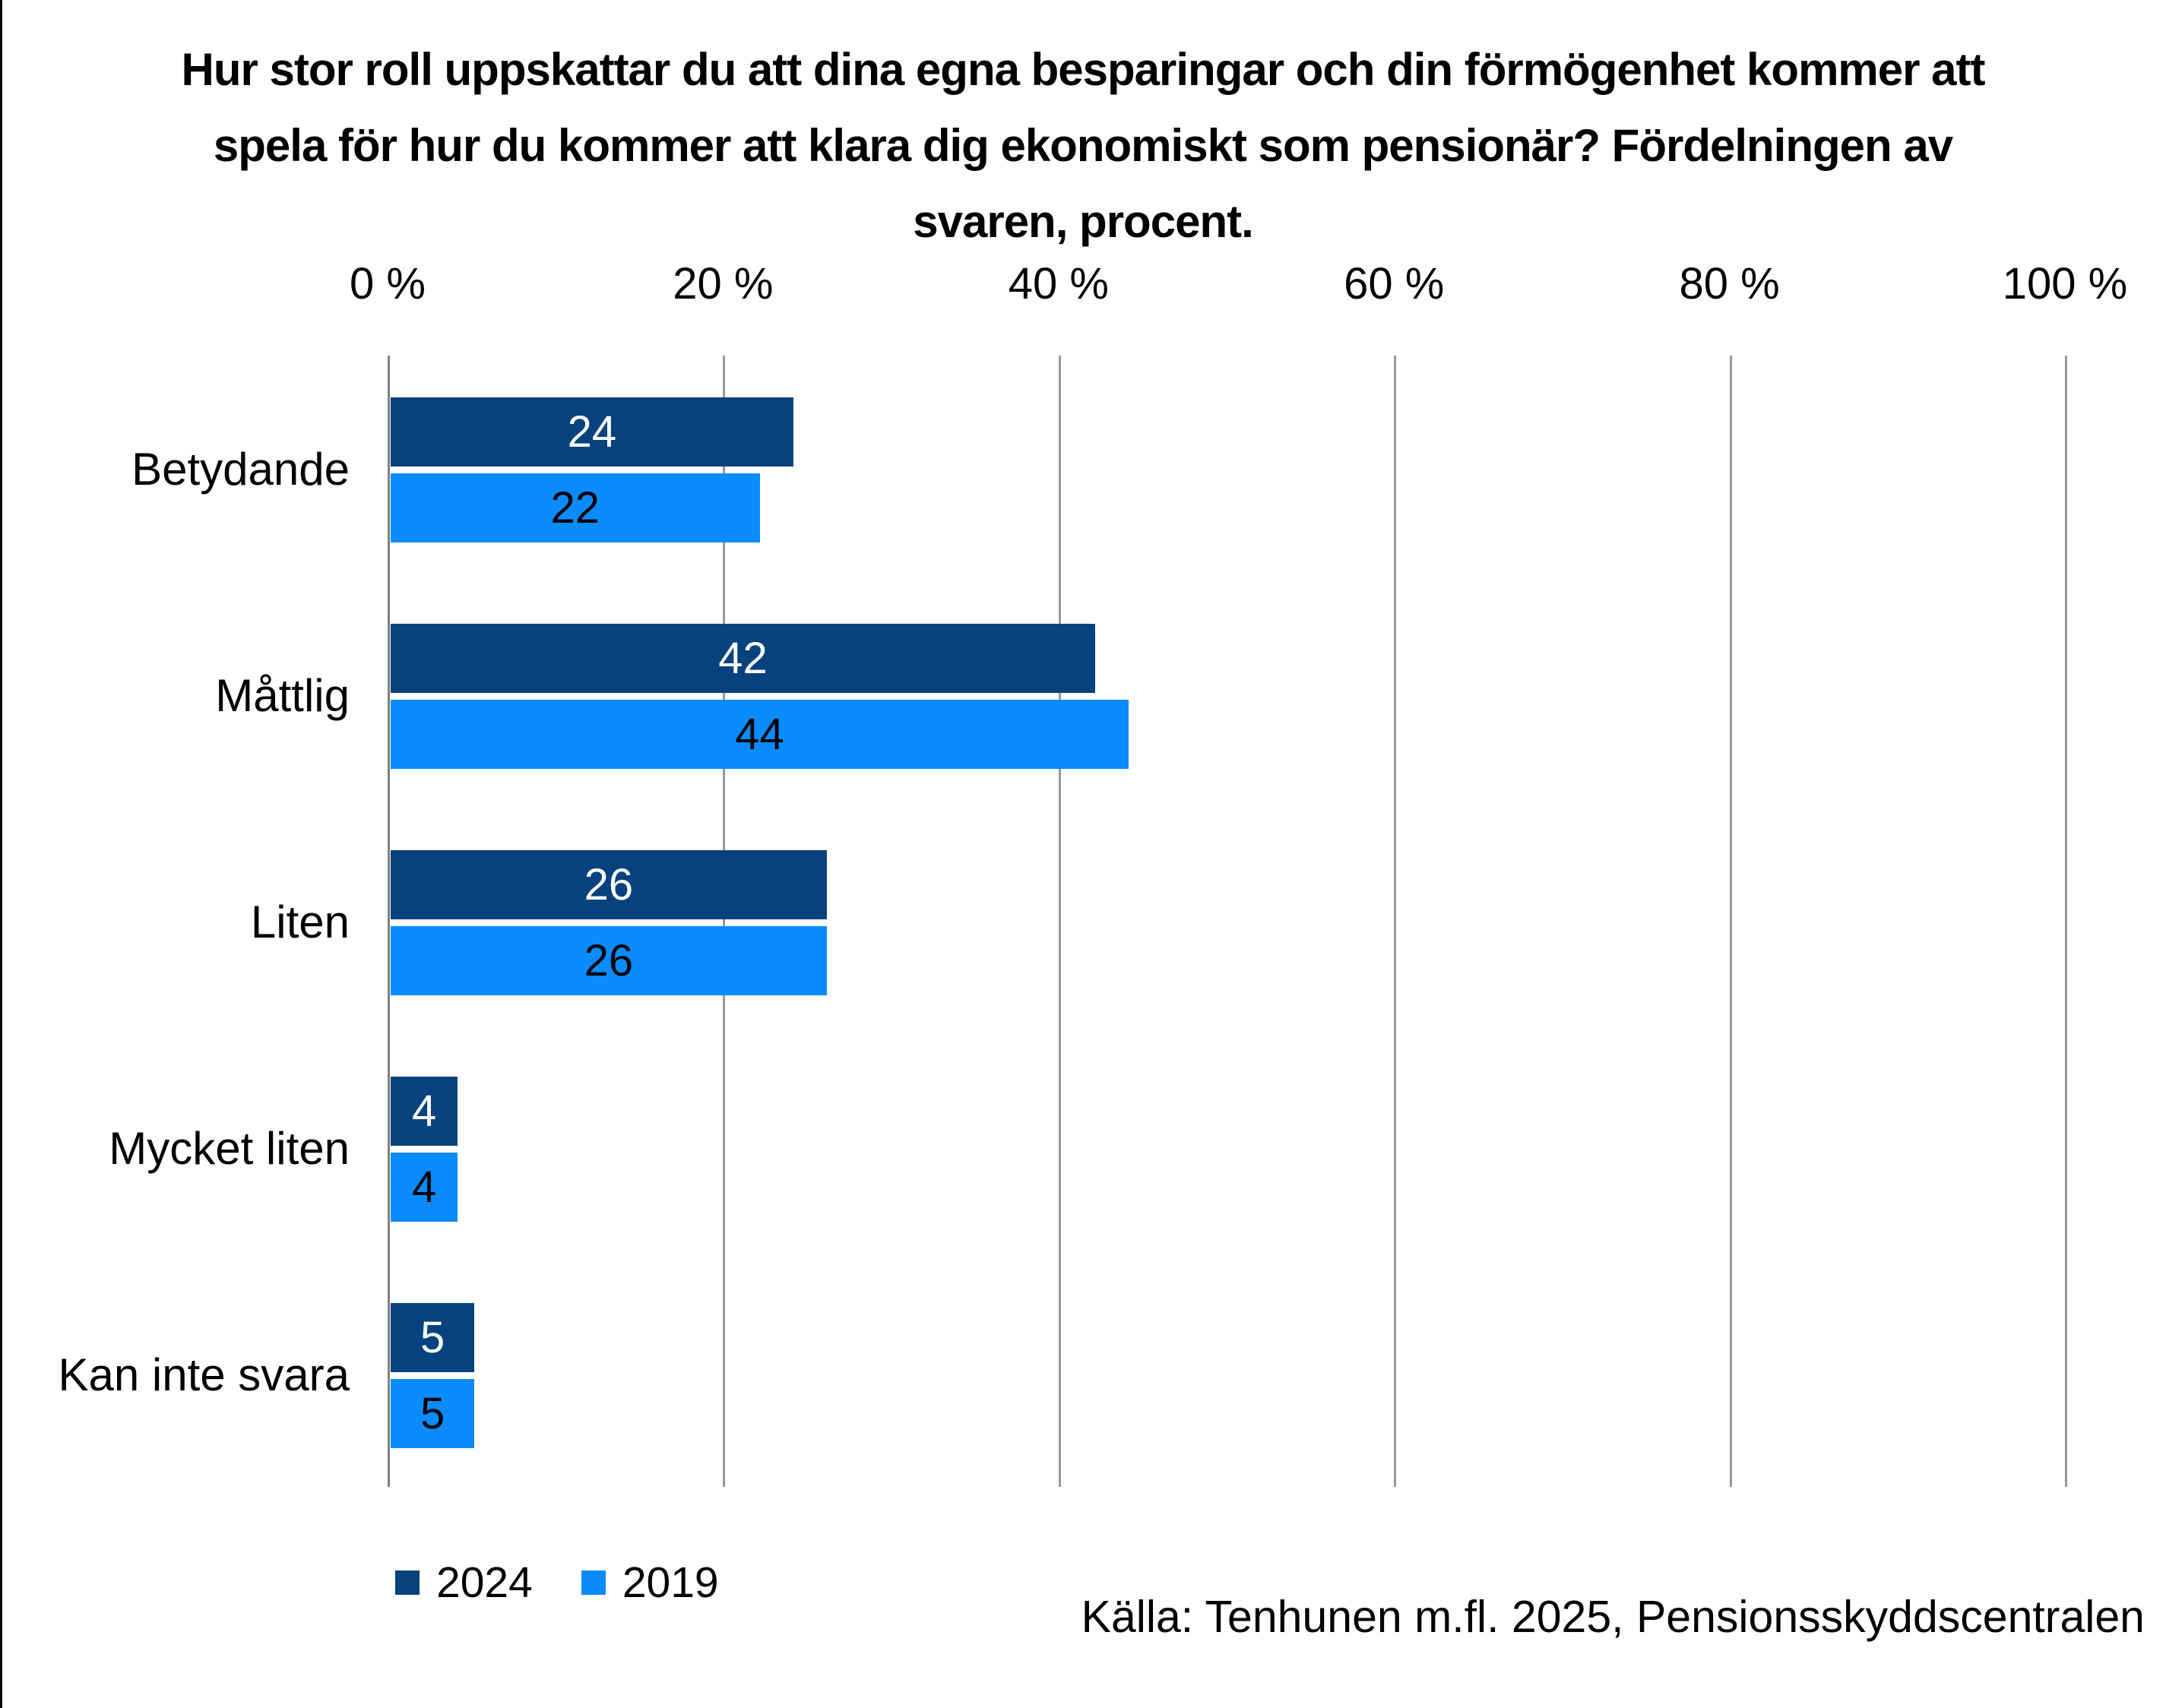  I want to click on legend-item-2024: 2024, so click(464, 1583).